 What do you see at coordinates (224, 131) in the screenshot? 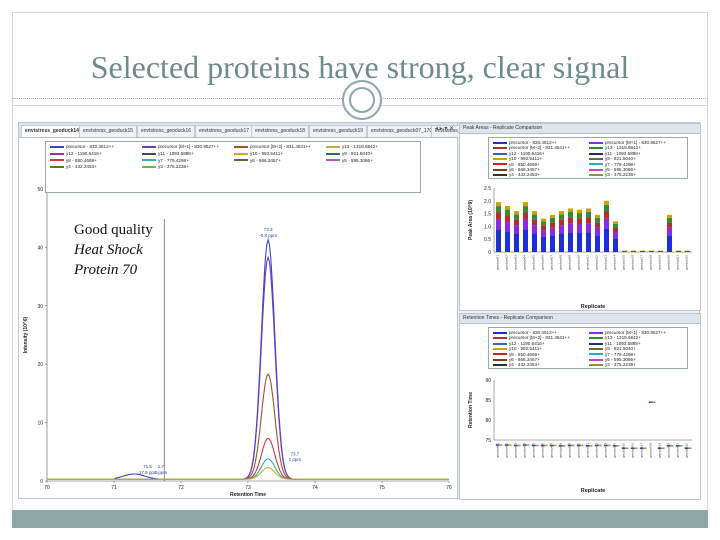
I see `tab-envtstress_geoduck17: envtstress_geoduck17` at bounding box center [224, 131].